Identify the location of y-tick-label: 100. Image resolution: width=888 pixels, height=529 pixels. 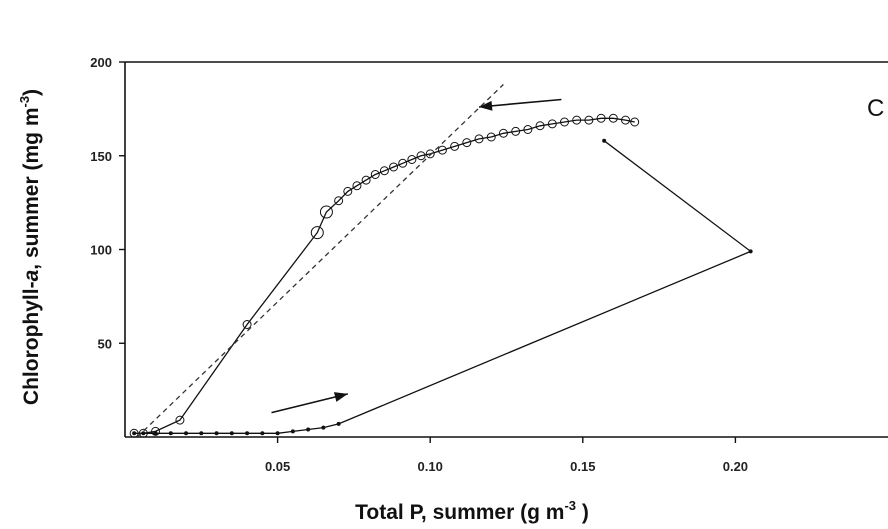
(101, 250).